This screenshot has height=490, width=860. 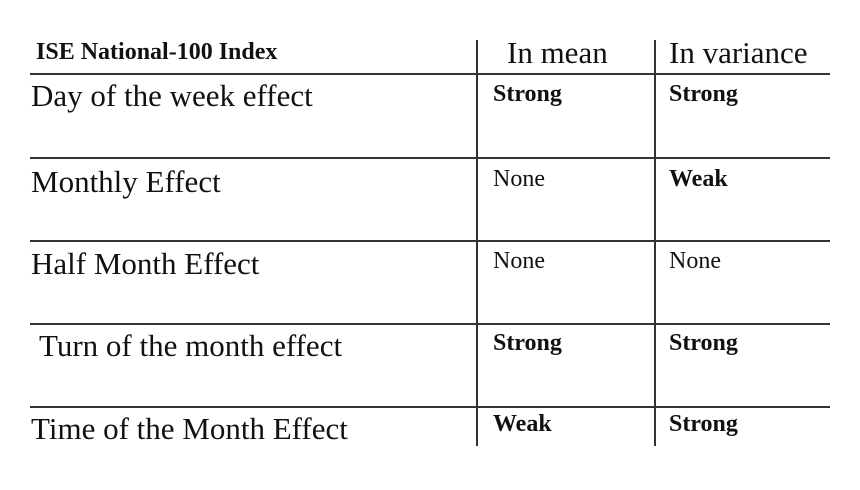 I want to click on header-in-variance: In variance, so click(x=738, y=52).